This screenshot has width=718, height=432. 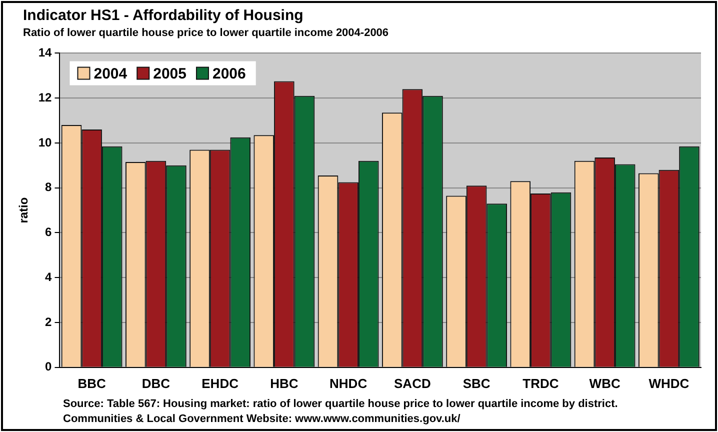 What do you see at coordinates (48, 232) in the screenshot?
I see `y-tick-label: 6` at bounding box center [48, 232].